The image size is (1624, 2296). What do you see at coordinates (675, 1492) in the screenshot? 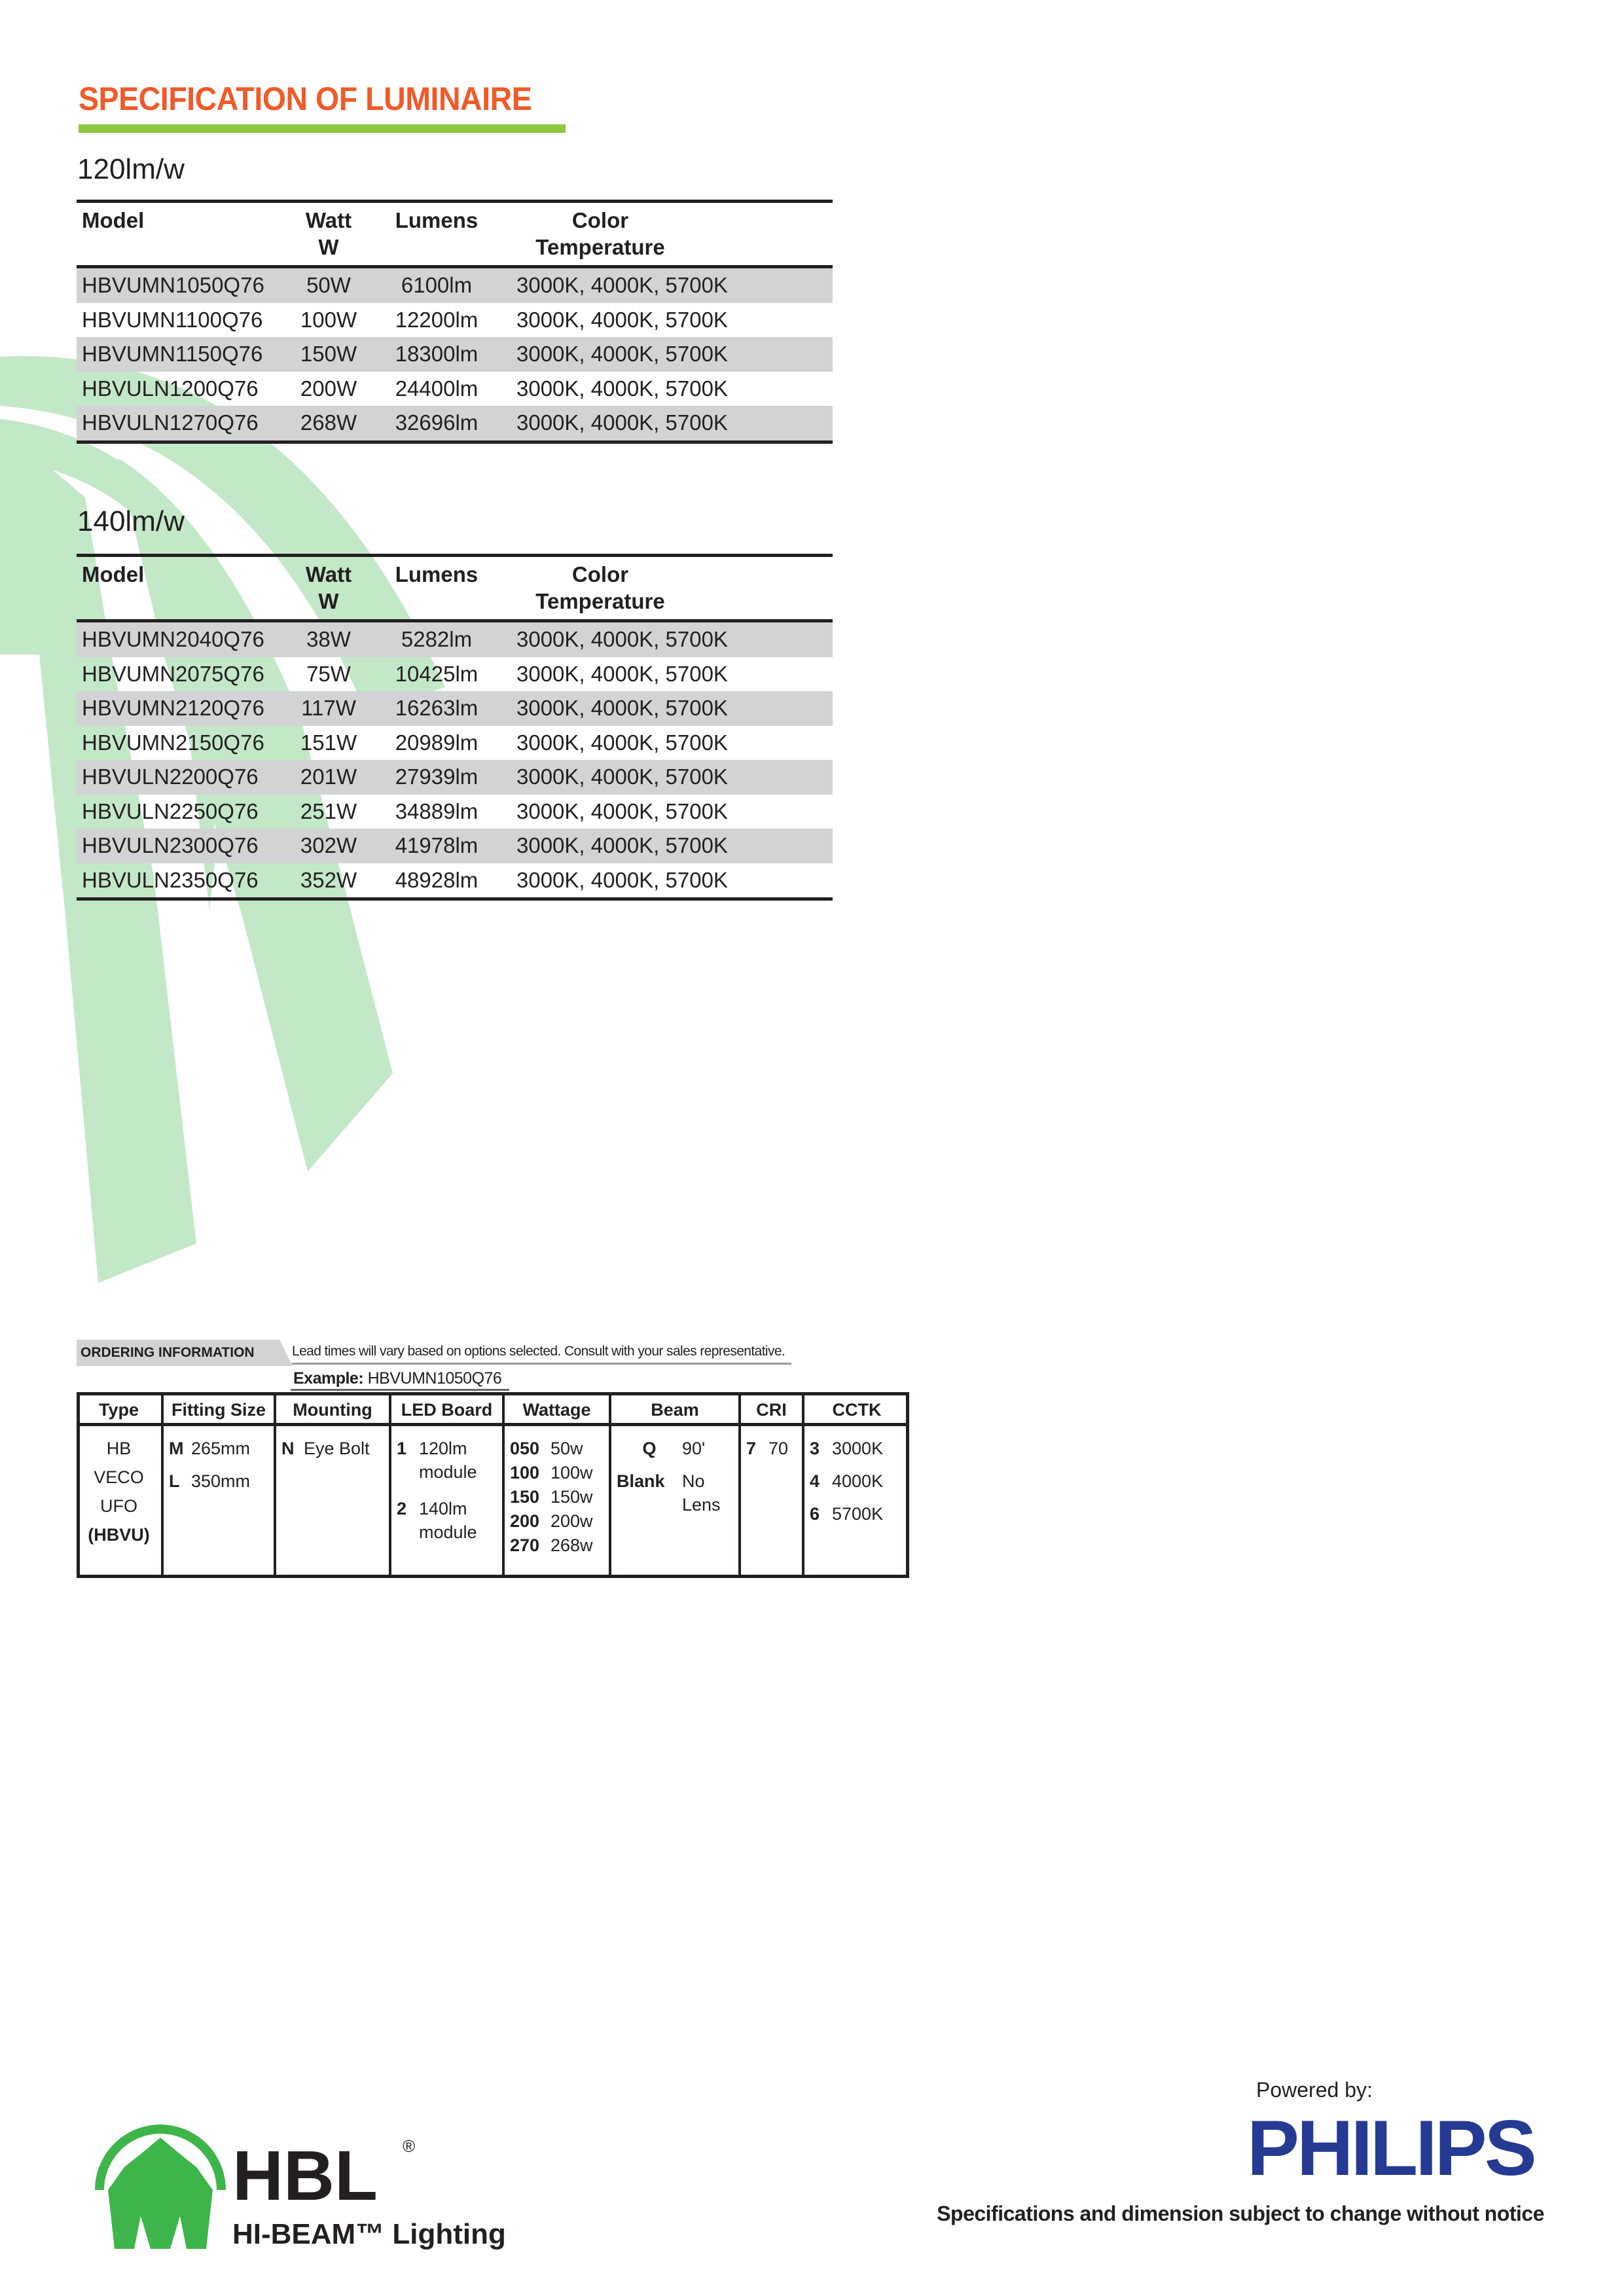
I see `ordering-option: Blank No Lens` at bounding box center [675, 1492].